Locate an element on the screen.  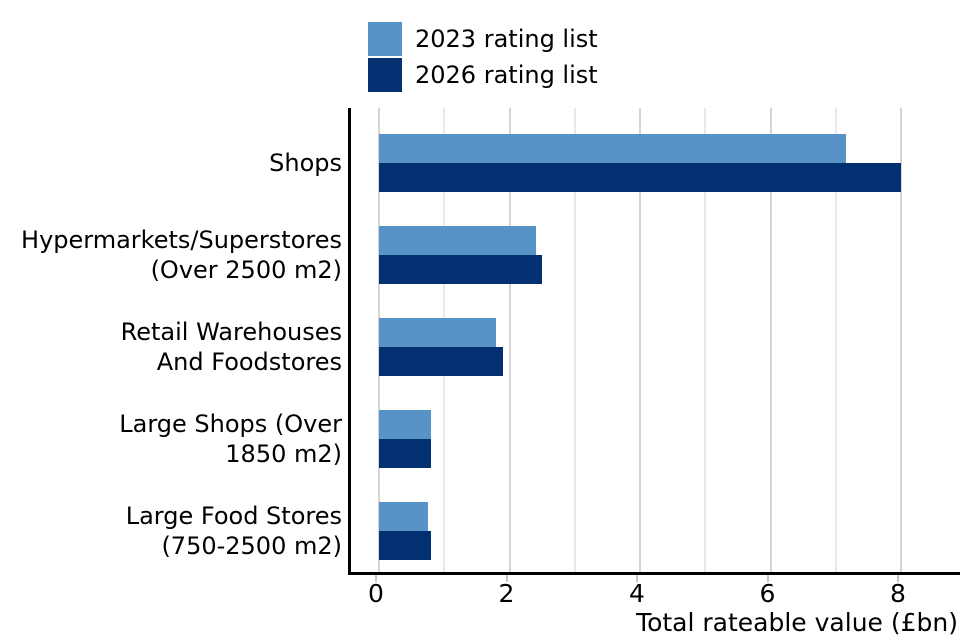
bar-series0-cat0 is located at coordinates (612, 148).